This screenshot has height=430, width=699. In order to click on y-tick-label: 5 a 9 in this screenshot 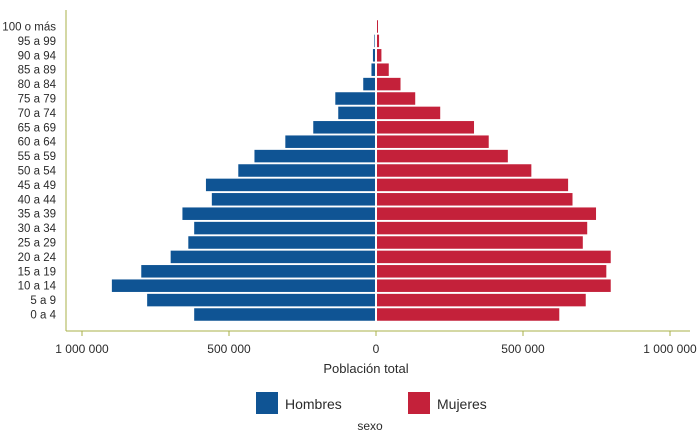, I will do `click(43, 301)`.